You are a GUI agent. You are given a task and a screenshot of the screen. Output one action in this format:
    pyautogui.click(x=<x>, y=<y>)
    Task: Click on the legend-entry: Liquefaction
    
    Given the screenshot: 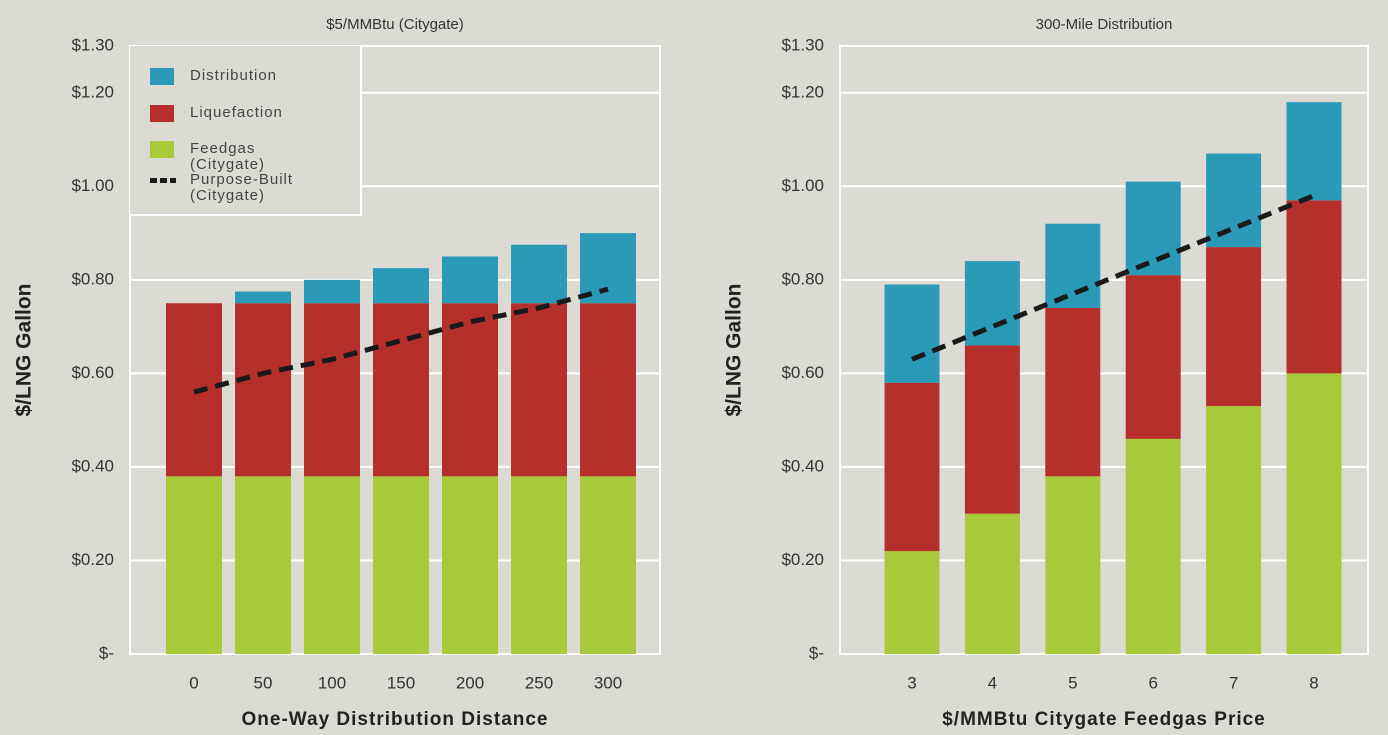 What is the action you would take?
    pyautogui.click(x=230, y=113)
    